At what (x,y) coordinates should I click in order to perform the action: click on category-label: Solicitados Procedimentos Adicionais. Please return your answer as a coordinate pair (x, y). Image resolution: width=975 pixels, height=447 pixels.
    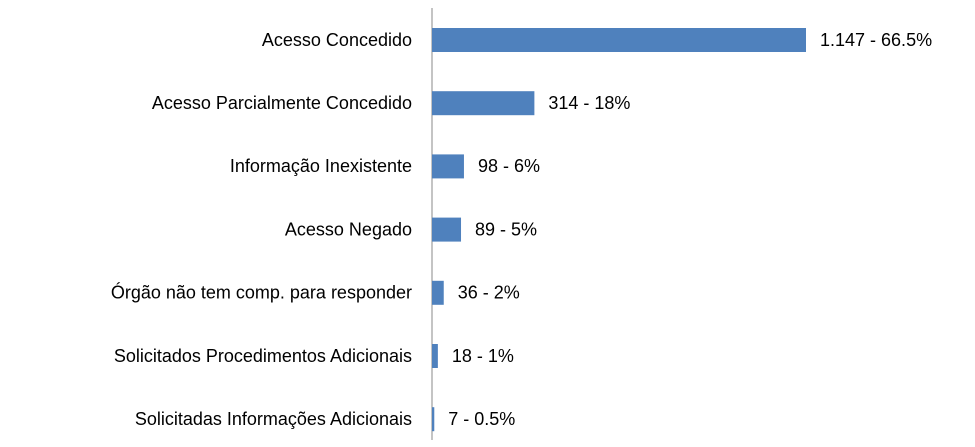
    Looking at the image, I should click on (263, 356).